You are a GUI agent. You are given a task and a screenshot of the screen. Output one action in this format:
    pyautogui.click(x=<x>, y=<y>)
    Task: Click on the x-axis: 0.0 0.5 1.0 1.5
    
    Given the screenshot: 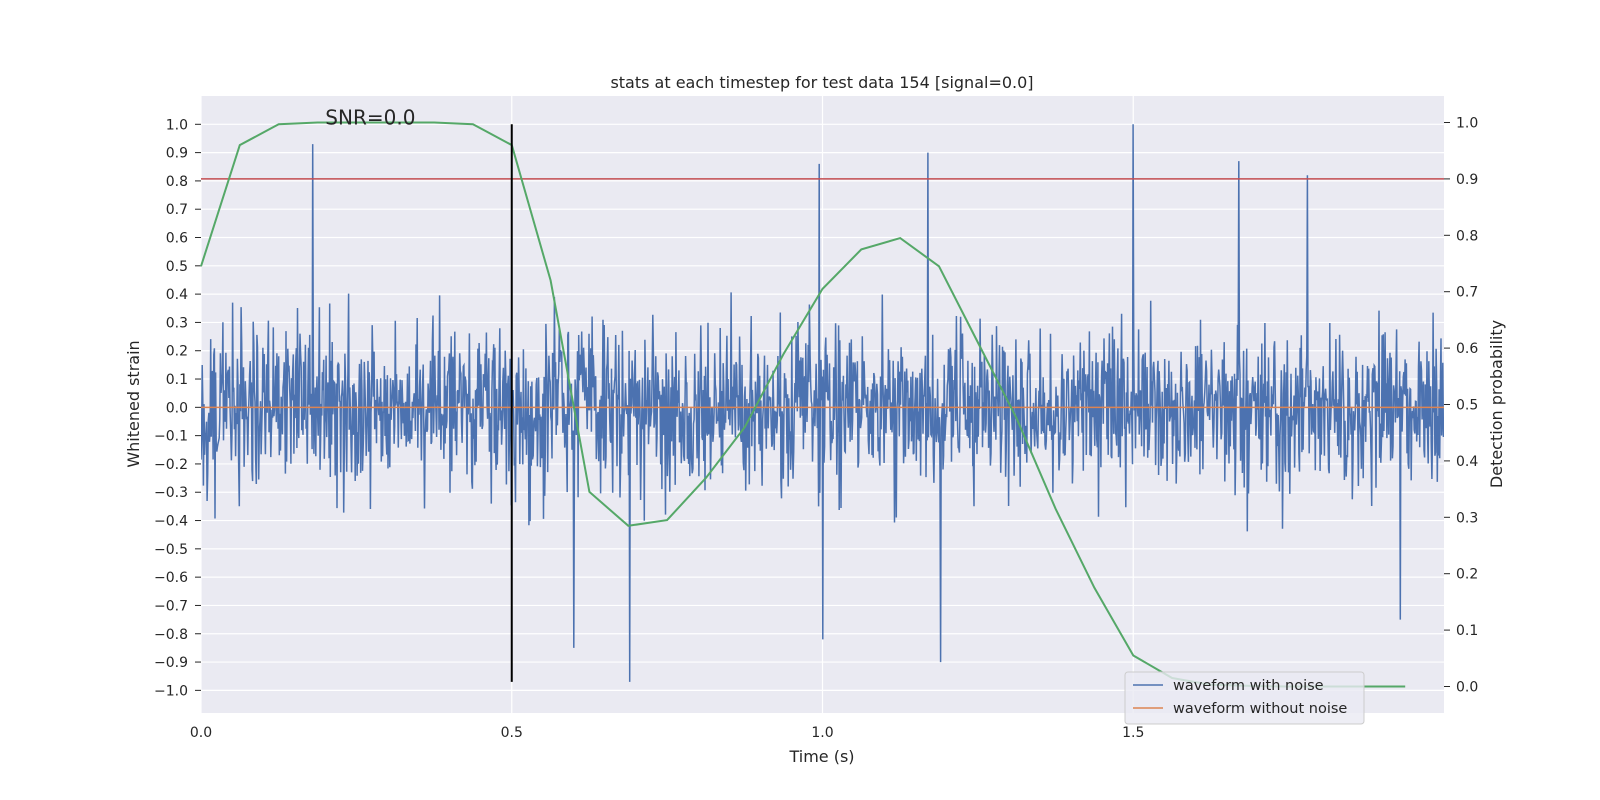 What is the action you would take?
    pyautogui.click(x=667, y=733)
    